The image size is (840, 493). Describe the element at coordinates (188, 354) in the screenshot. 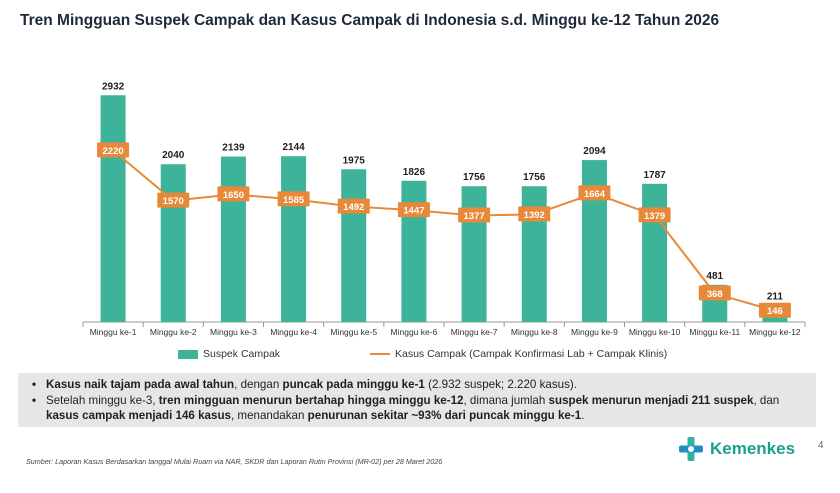

I see `legend-swatch-bar` at that location.